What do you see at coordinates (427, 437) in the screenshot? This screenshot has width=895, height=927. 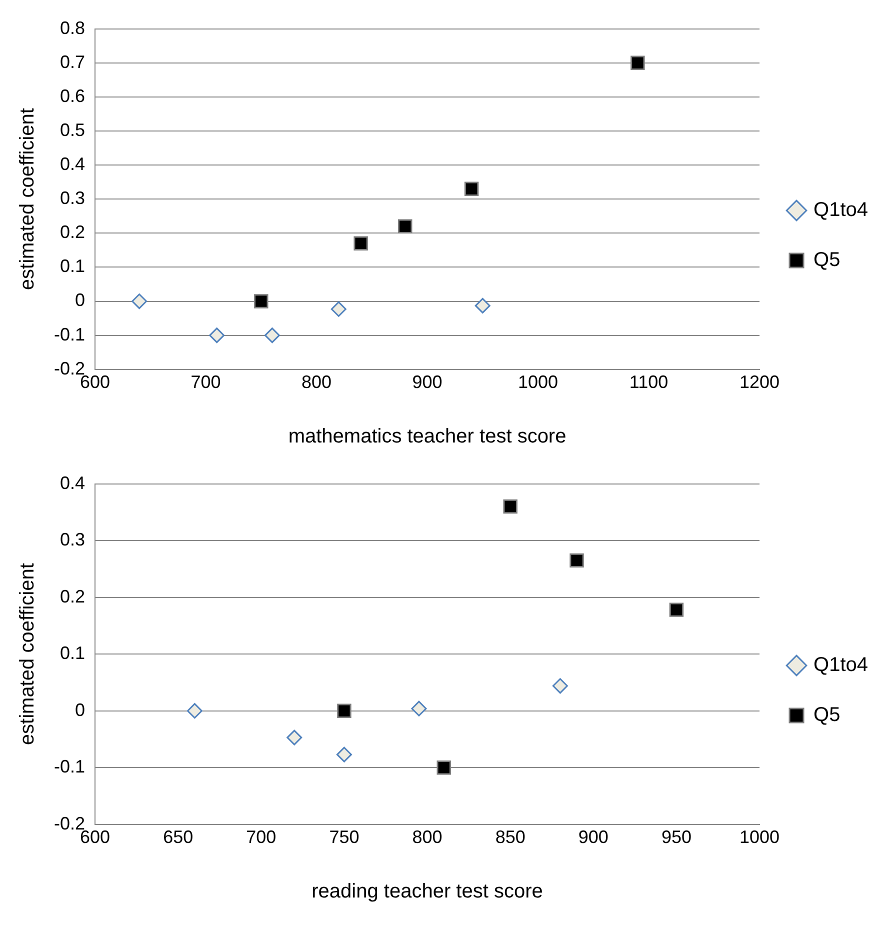 I see `x-axis-title: mathematics teacher test score` at bounding box center [427, 437].